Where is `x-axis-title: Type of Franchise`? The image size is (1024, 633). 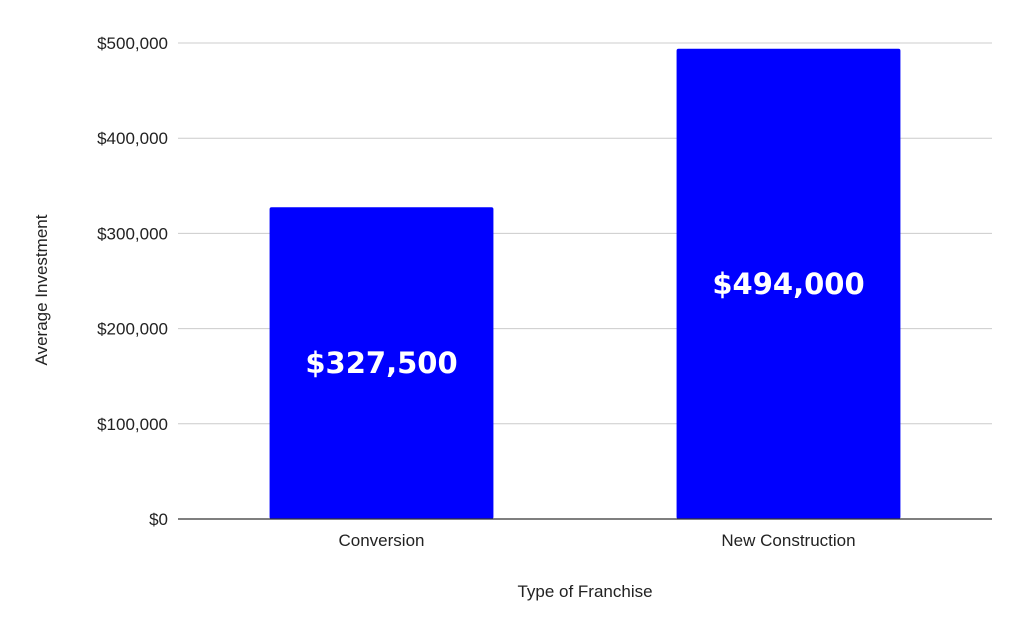 x-axis-title: Type of Franchise is located at coordinates (584, 591).